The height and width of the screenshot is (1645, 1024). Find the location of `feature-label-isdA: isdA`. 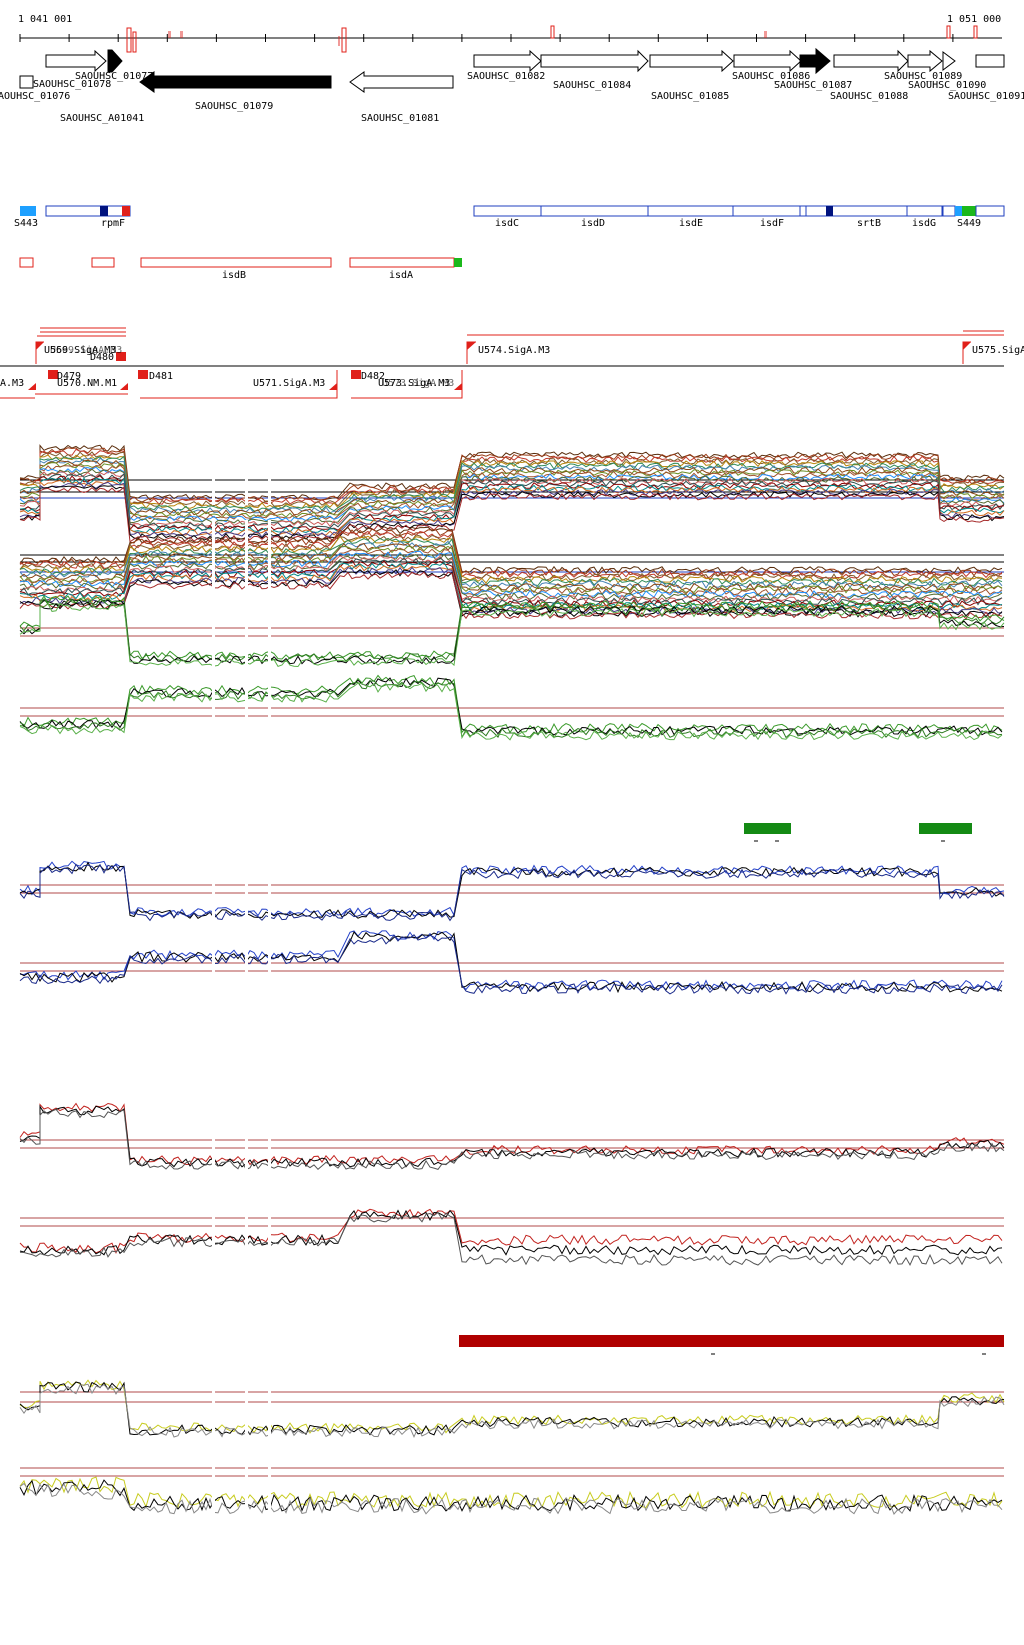

feature-label-isdA: isdA is located at coordinates (401, 275).